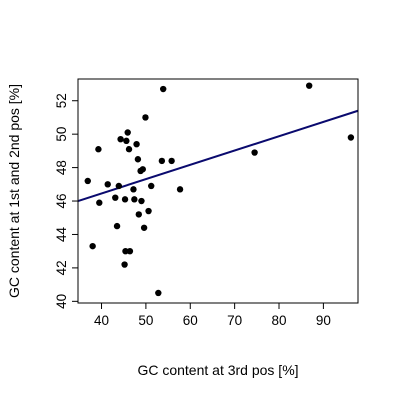 The image size is (400, 400). I want to click on y-tick-label: 52, so click(61, 100).